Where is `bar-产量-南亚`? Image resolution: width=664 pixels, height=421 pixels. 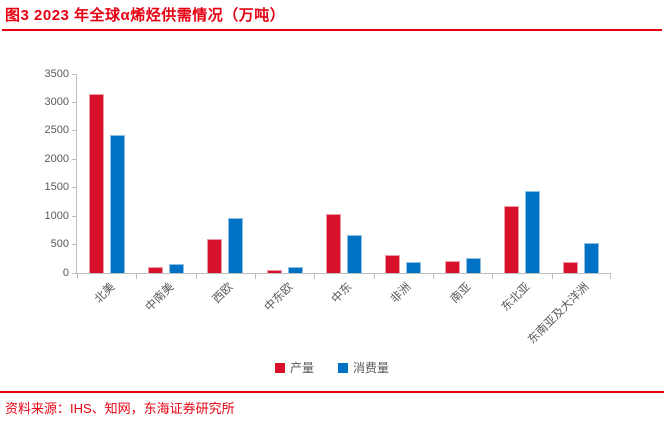 bar-产量-南亚 is located at coordinates (452, 267).